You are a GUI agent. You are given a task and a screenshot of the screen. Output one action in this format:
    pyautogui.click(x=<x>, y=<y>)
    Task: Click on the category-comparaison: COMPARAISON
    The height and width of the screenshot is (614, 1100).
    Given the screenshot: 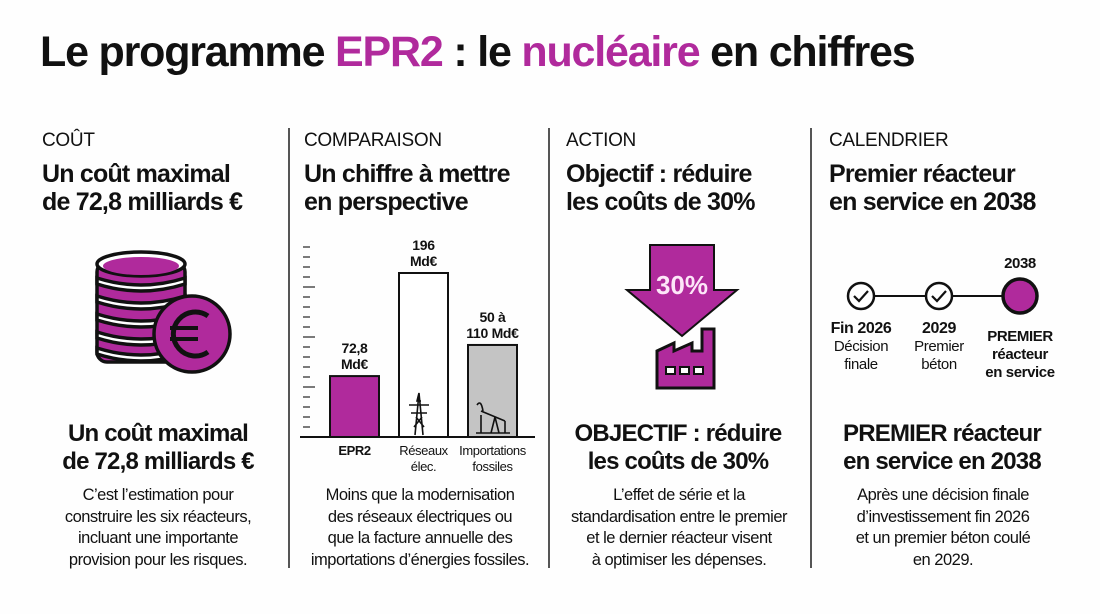 What is the action you would take?
    pyautogui.click(x=373, y=140)
    